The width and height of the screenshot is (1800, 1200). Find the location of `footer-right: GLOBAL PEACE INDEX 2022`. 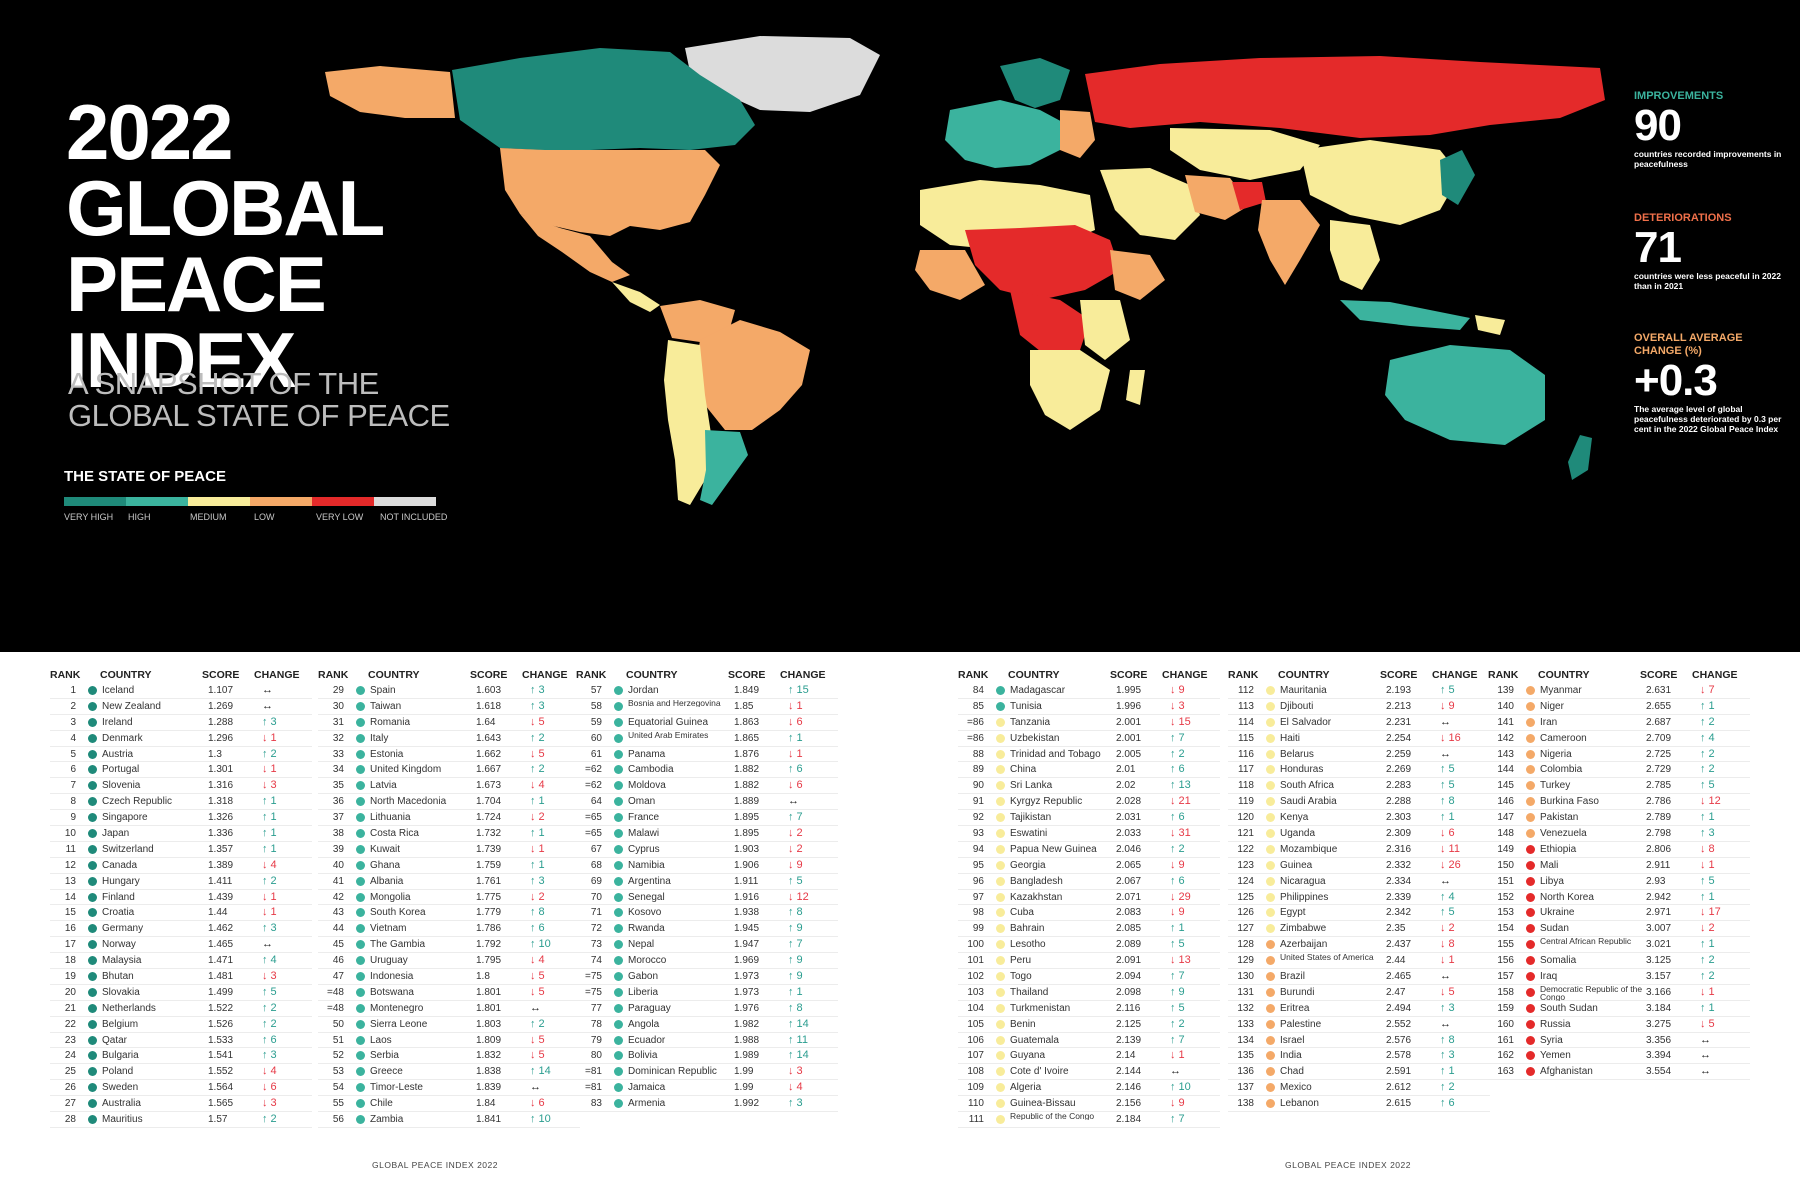

footer-right: GLOBAL PEACE INDEX 2022 is located at coordinates (1348, 1165).